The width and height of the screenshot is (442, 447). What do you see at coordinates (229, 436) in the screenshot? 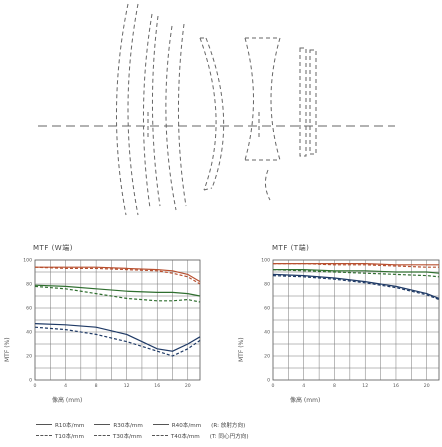
I see `legend-note: (T: 同心円方向)` at bounding box center [229, 436].